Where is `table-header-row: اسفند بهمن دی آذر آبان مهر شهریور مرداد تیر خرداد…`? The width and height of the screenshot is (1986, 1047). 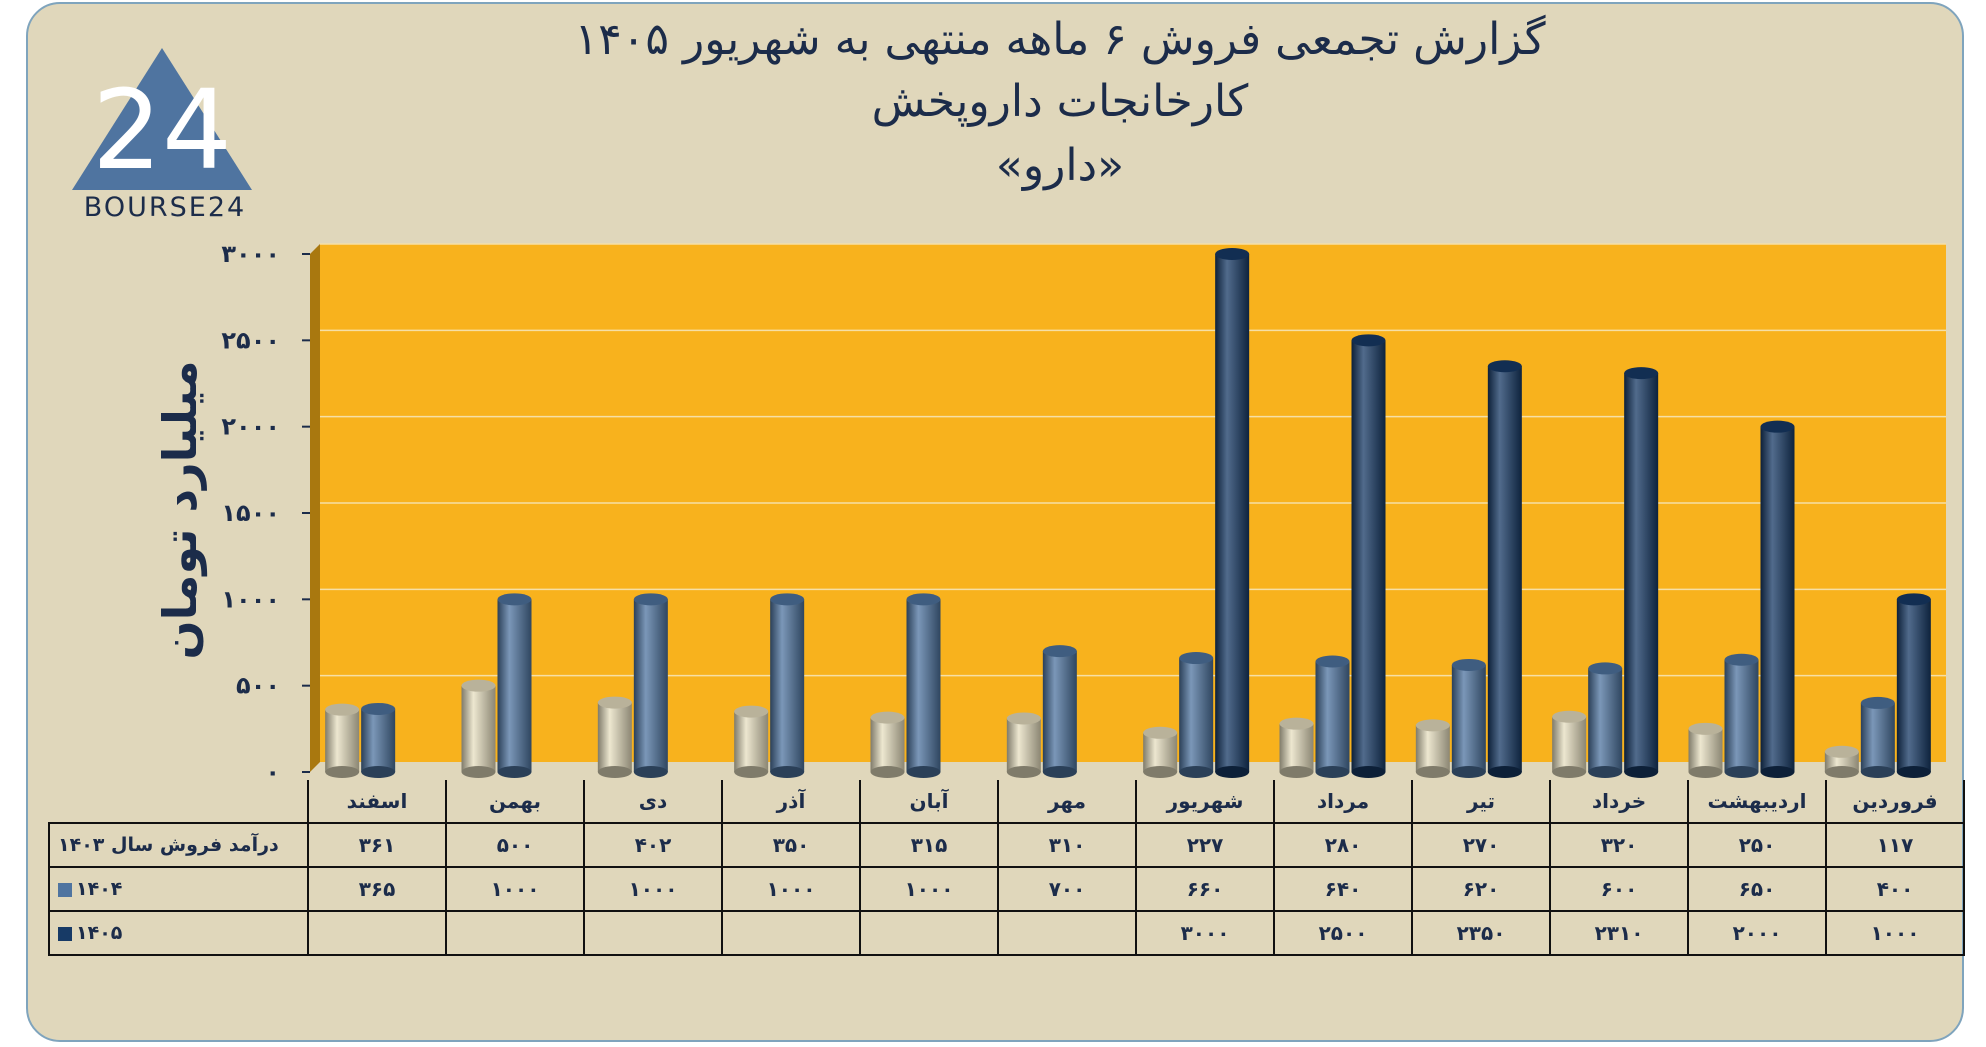 table-header-row: اسفند بهمن دی آذر آبان مهر شهریور مرداد تیر خرداد… is located at coordinates (1007, 802).